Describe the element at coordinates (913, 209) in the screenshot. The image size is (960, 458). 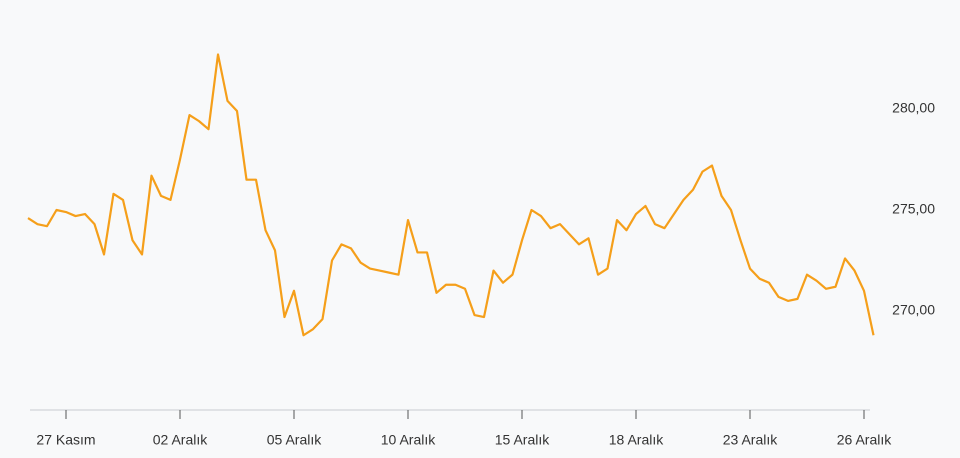
I see `y-tick-label: 275,00` at that location.